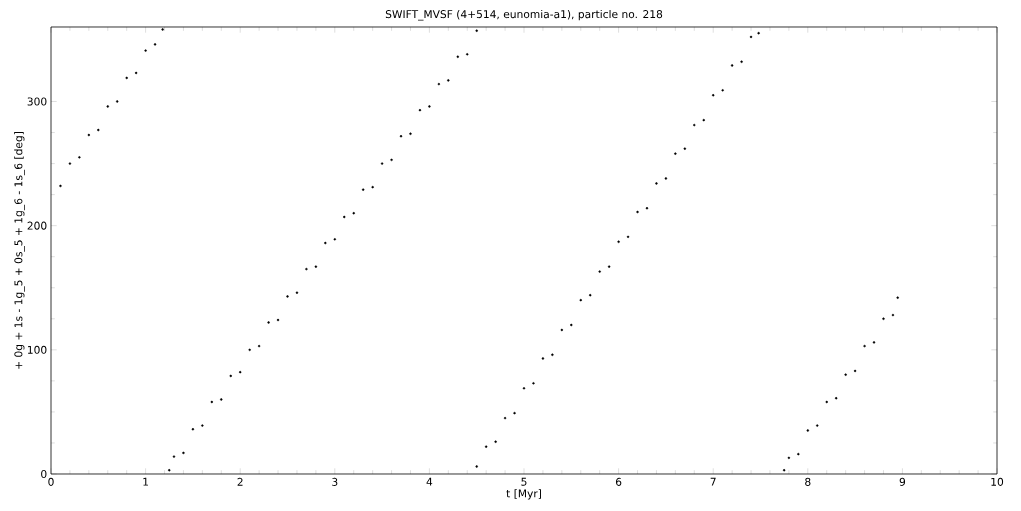  I want to click on y-tick-label: 100, so click(37, 349).